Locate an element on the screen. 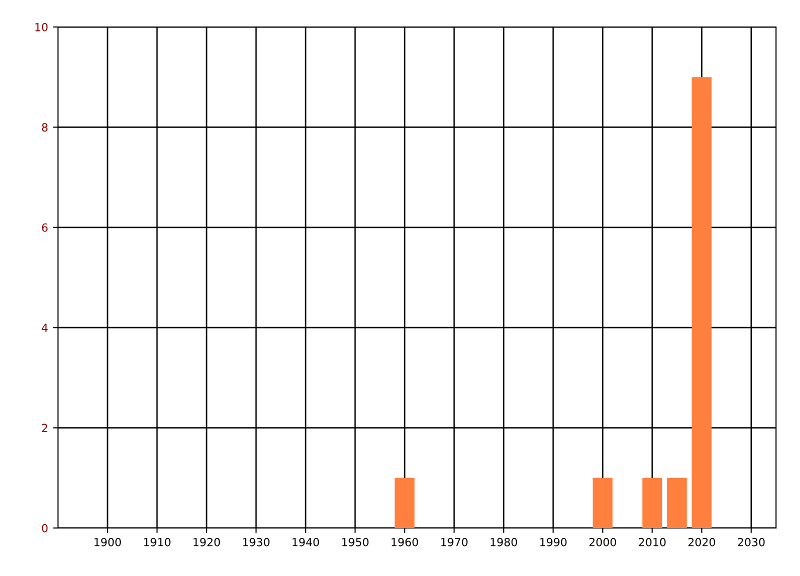 This screenshot has width=800, height=576. x-tick-label: 1900 is located at coordinates (107, 542).